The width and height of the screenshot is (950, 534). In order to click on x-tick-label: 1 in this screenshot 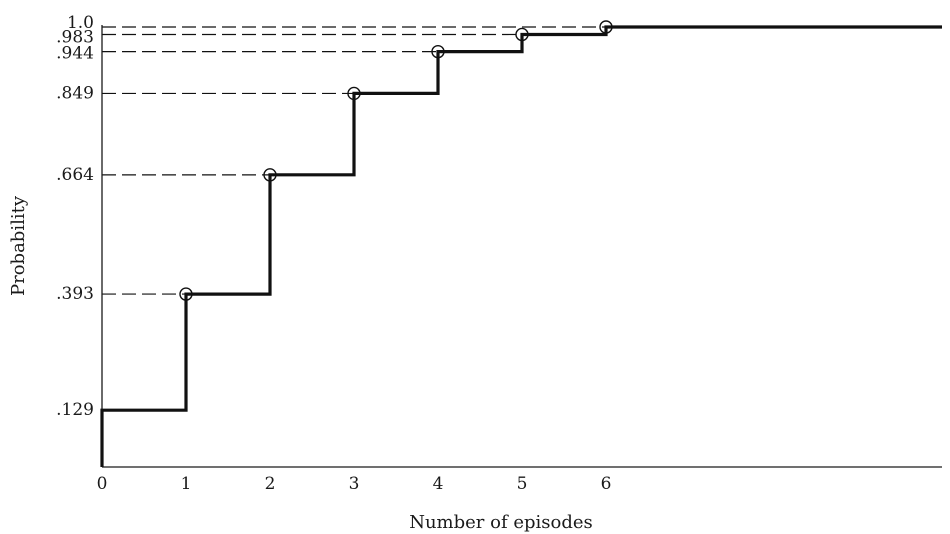, I will do `click(186, 484)`.